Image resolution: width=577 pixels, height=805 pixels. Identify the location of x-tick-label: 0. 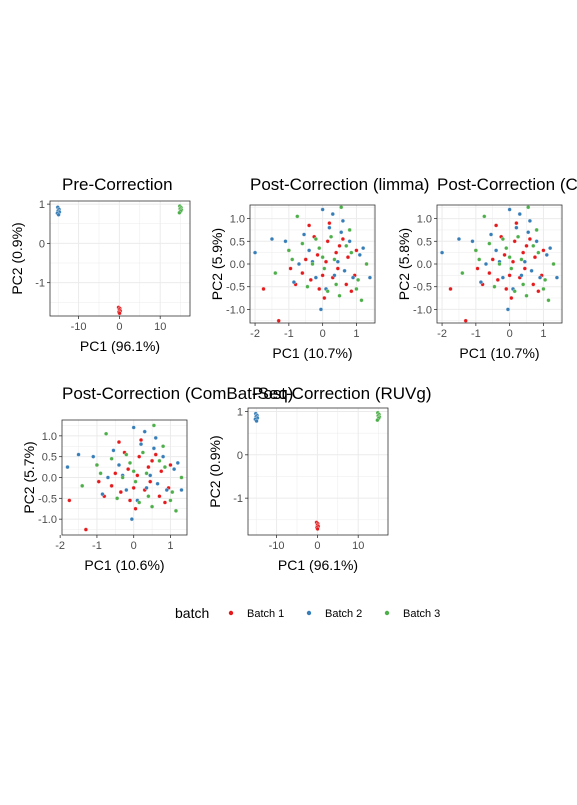
(134, 546).